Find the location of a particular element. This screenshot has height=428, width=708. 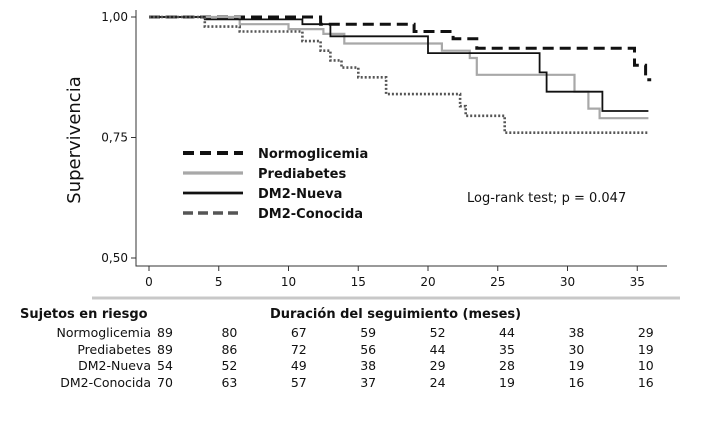

y-tick-label: 1,00 is located at coordinates (114, 17).